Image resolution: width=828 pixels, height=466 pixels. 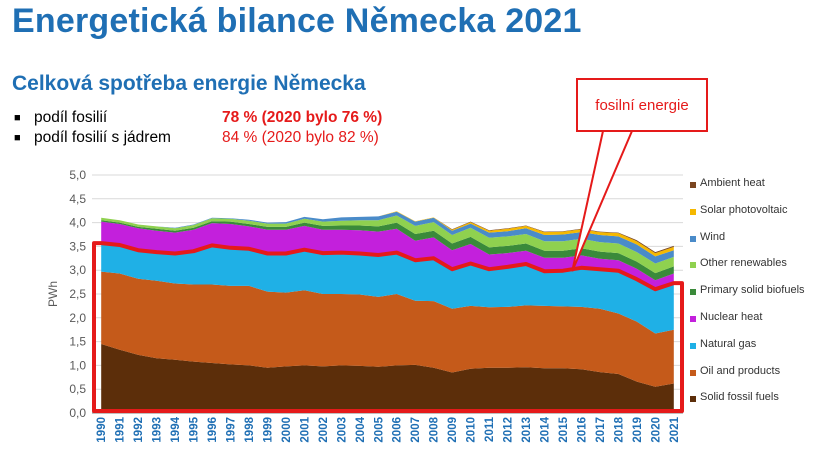 I want to click on x-tick-label: 2017, so click(x=601, y=430).